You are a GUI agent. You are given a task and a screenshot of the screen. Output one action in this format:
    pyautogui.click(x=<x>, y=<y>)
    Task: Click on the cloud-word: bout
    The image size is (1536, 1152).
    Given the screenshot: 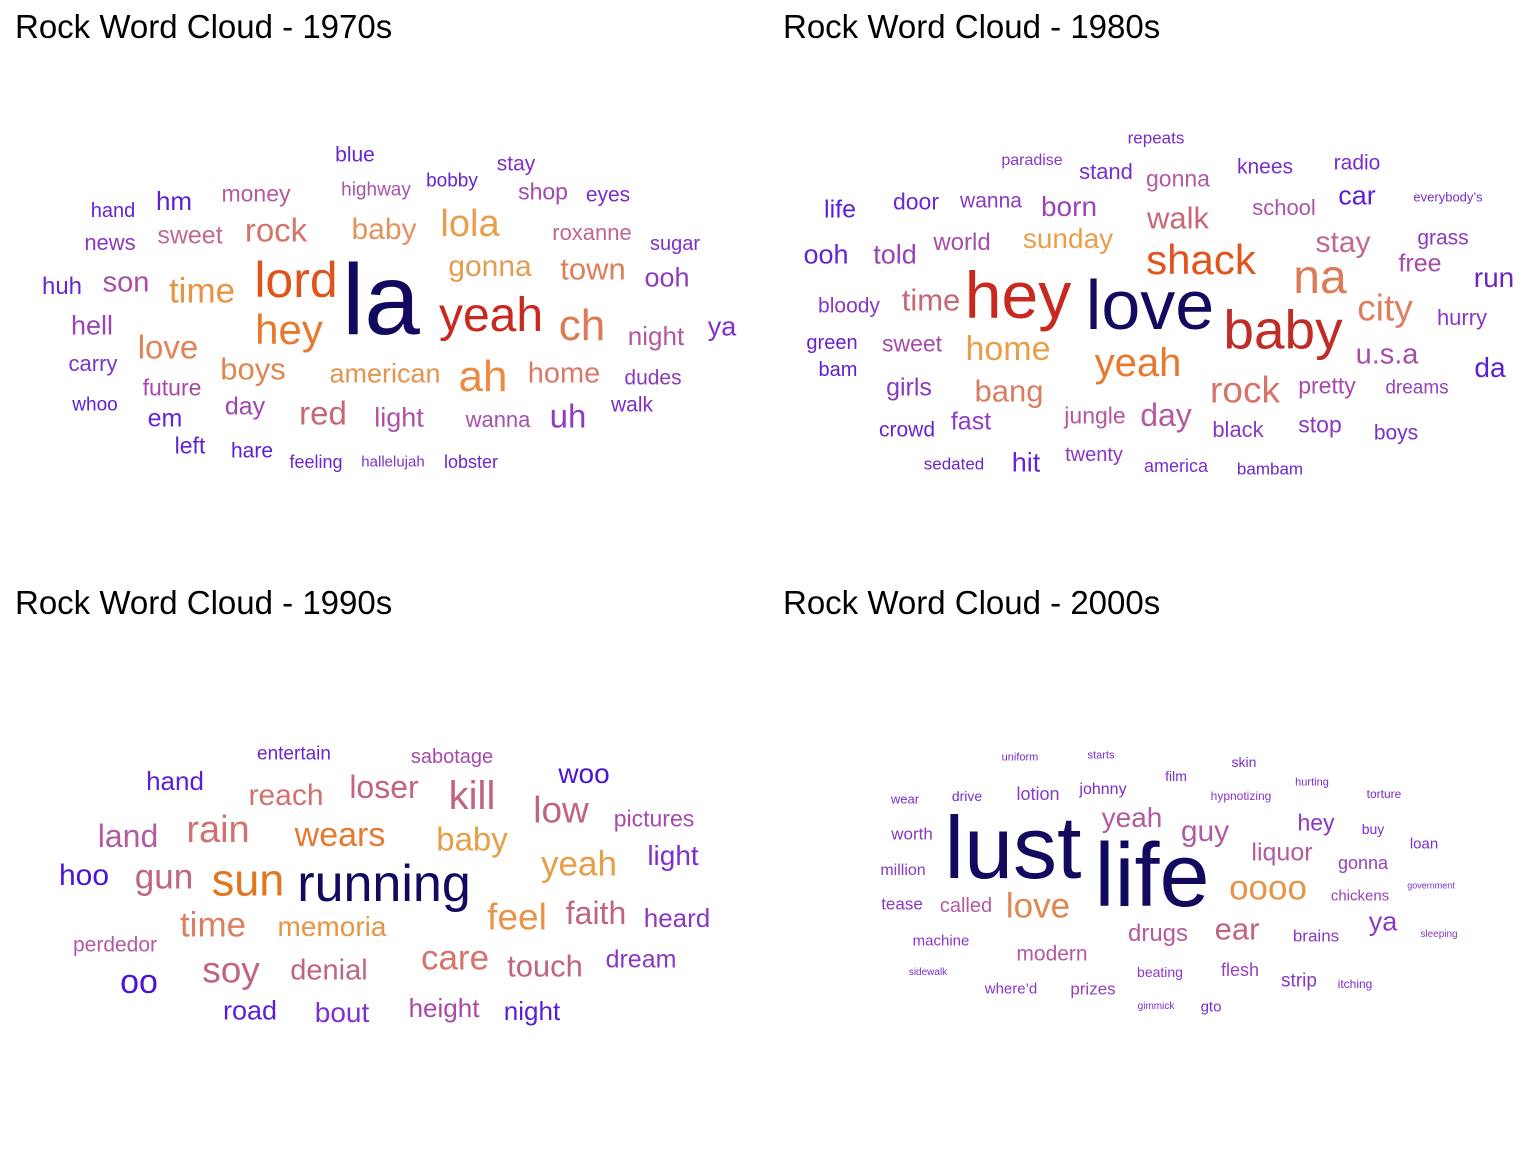 What is the action you would take?
    pyautogui.click(x=342, y=1012)
    